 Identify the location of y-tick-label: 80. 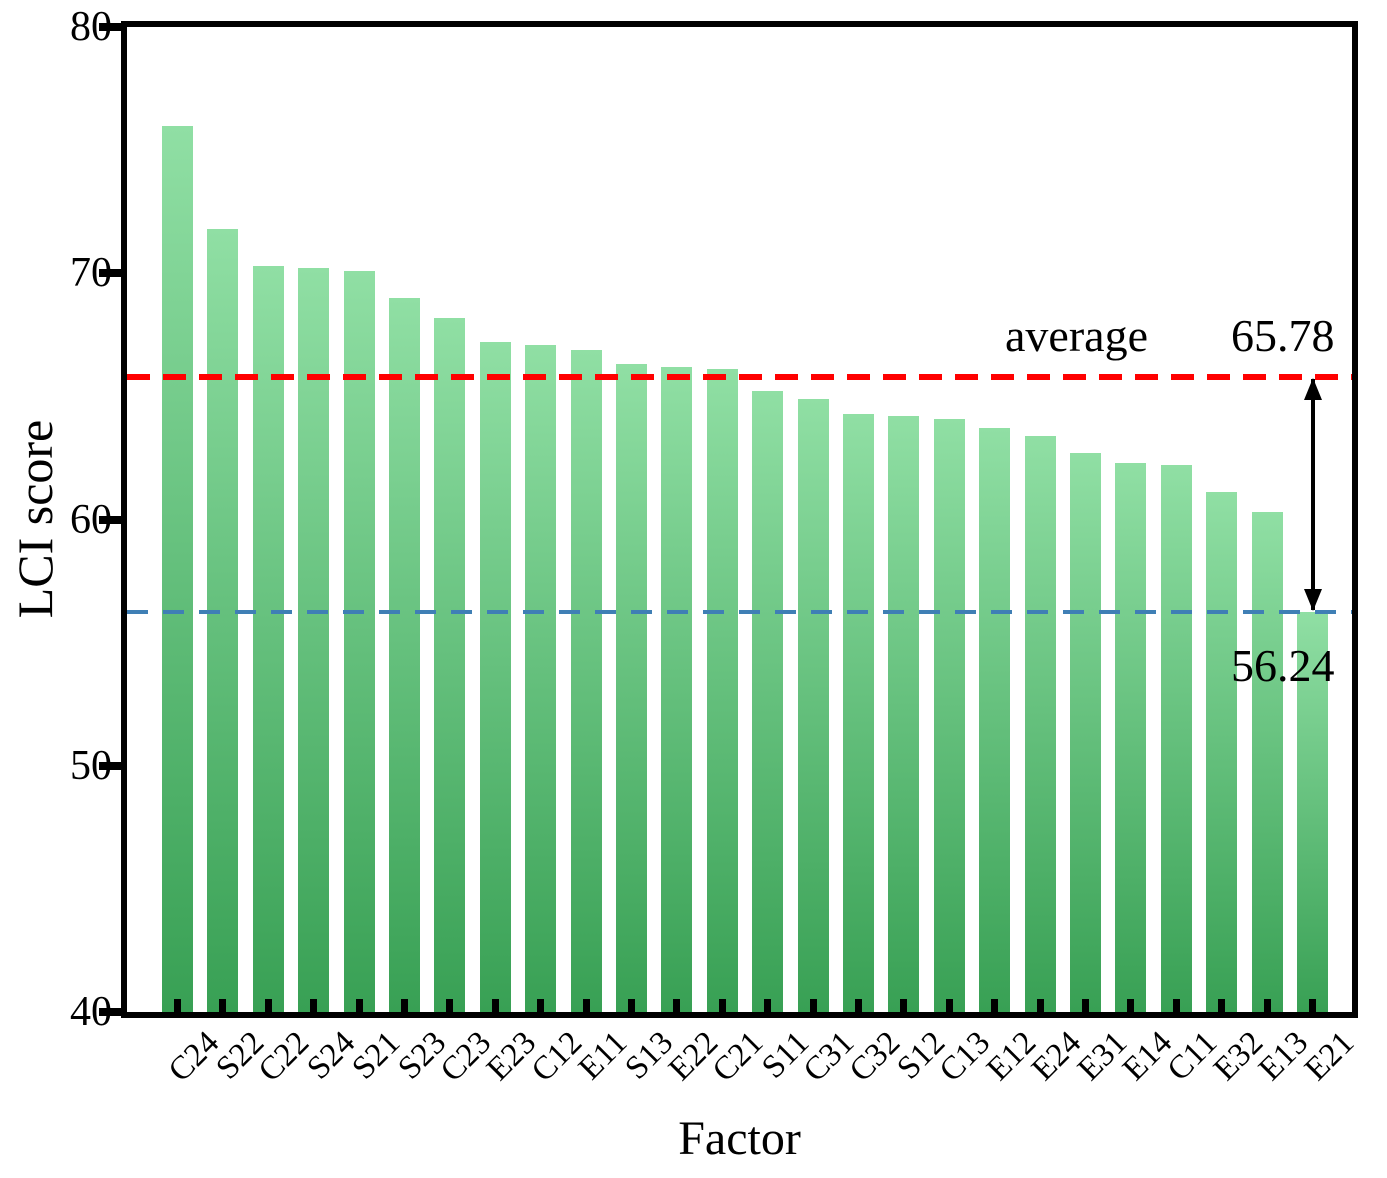
(91, 27).